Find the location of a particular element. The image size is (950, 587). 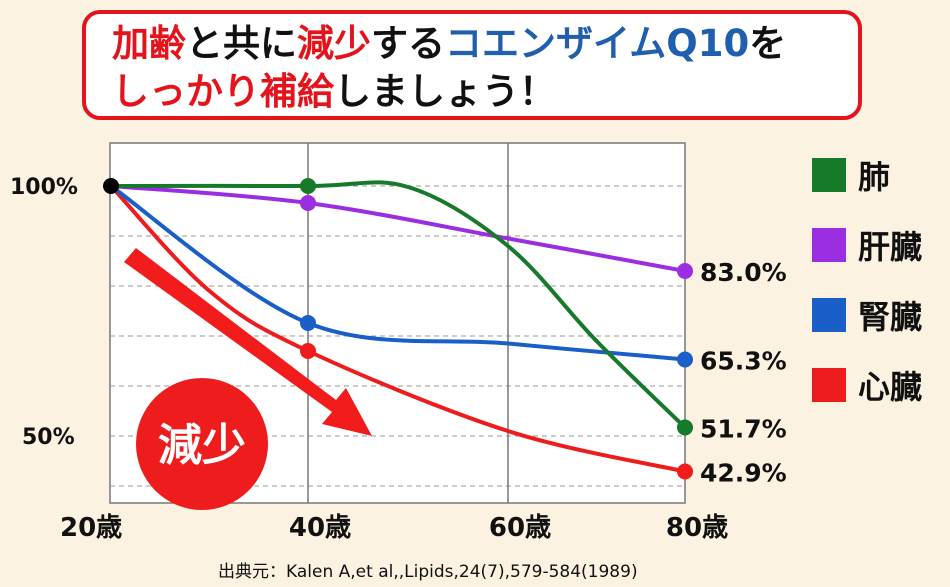

title-segment: しっかり補給 is located at coordinates (223, 91).